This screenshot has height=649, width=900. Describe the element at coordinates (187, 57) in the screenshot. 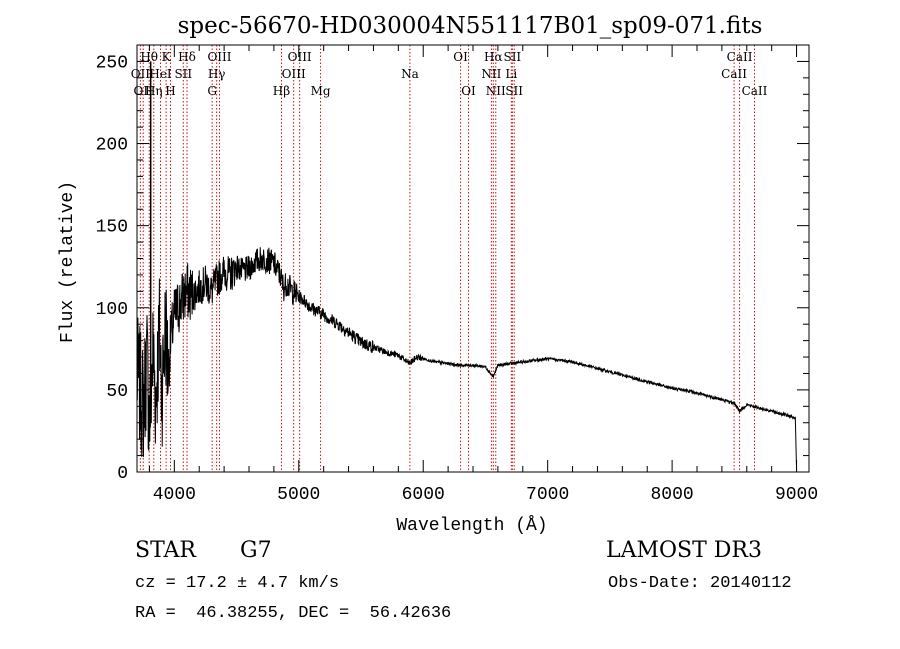

I see `line-label: Hδ` at that location.